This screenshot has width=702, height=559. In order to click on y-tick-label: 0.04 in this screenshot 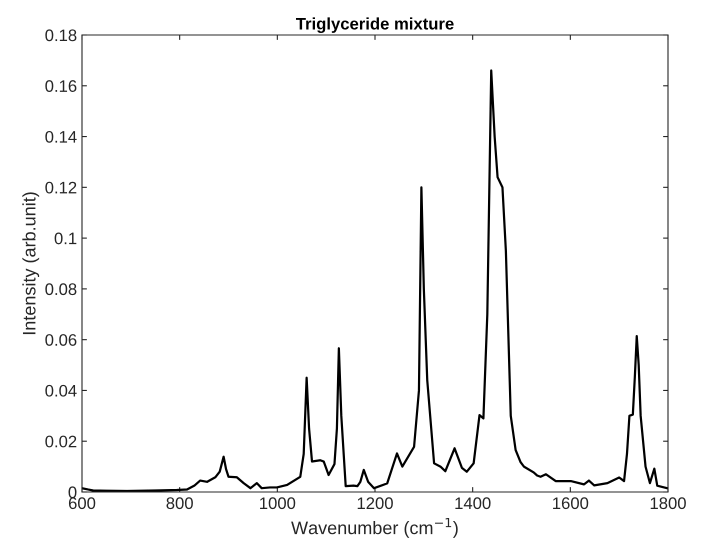, I will do `click(61, 390)`.